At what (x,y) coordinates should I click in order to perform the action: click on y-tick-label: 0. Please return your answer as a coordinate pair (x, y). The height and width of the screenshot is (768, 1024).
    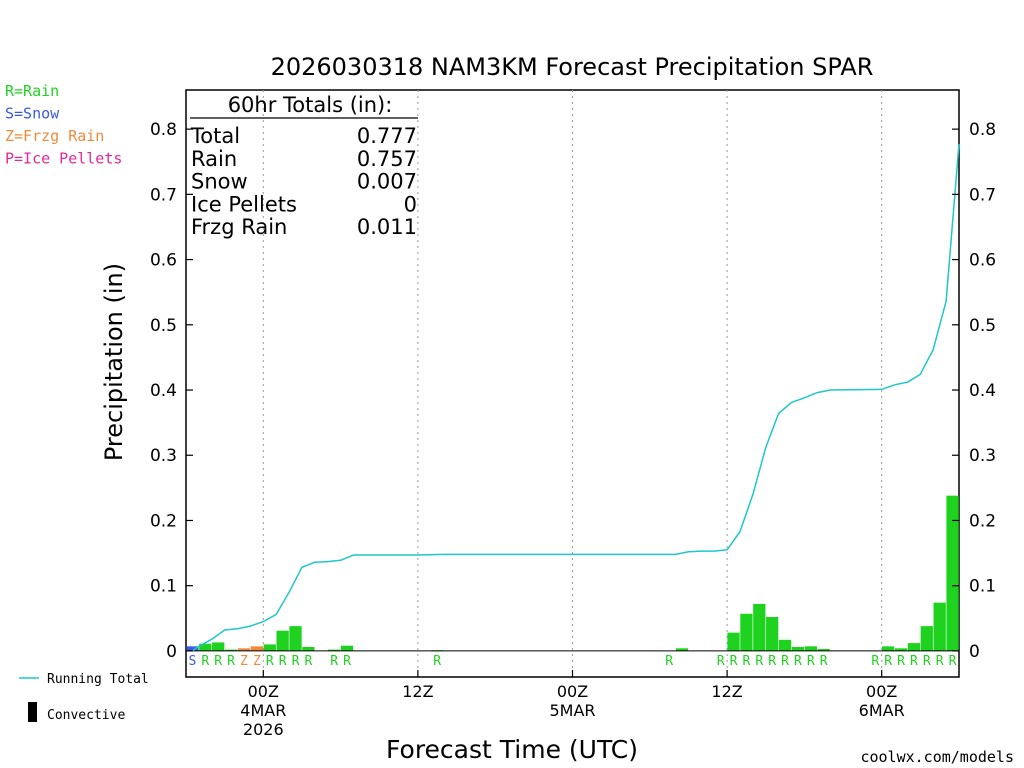
    Looking at the image, I should click on (171, 652).